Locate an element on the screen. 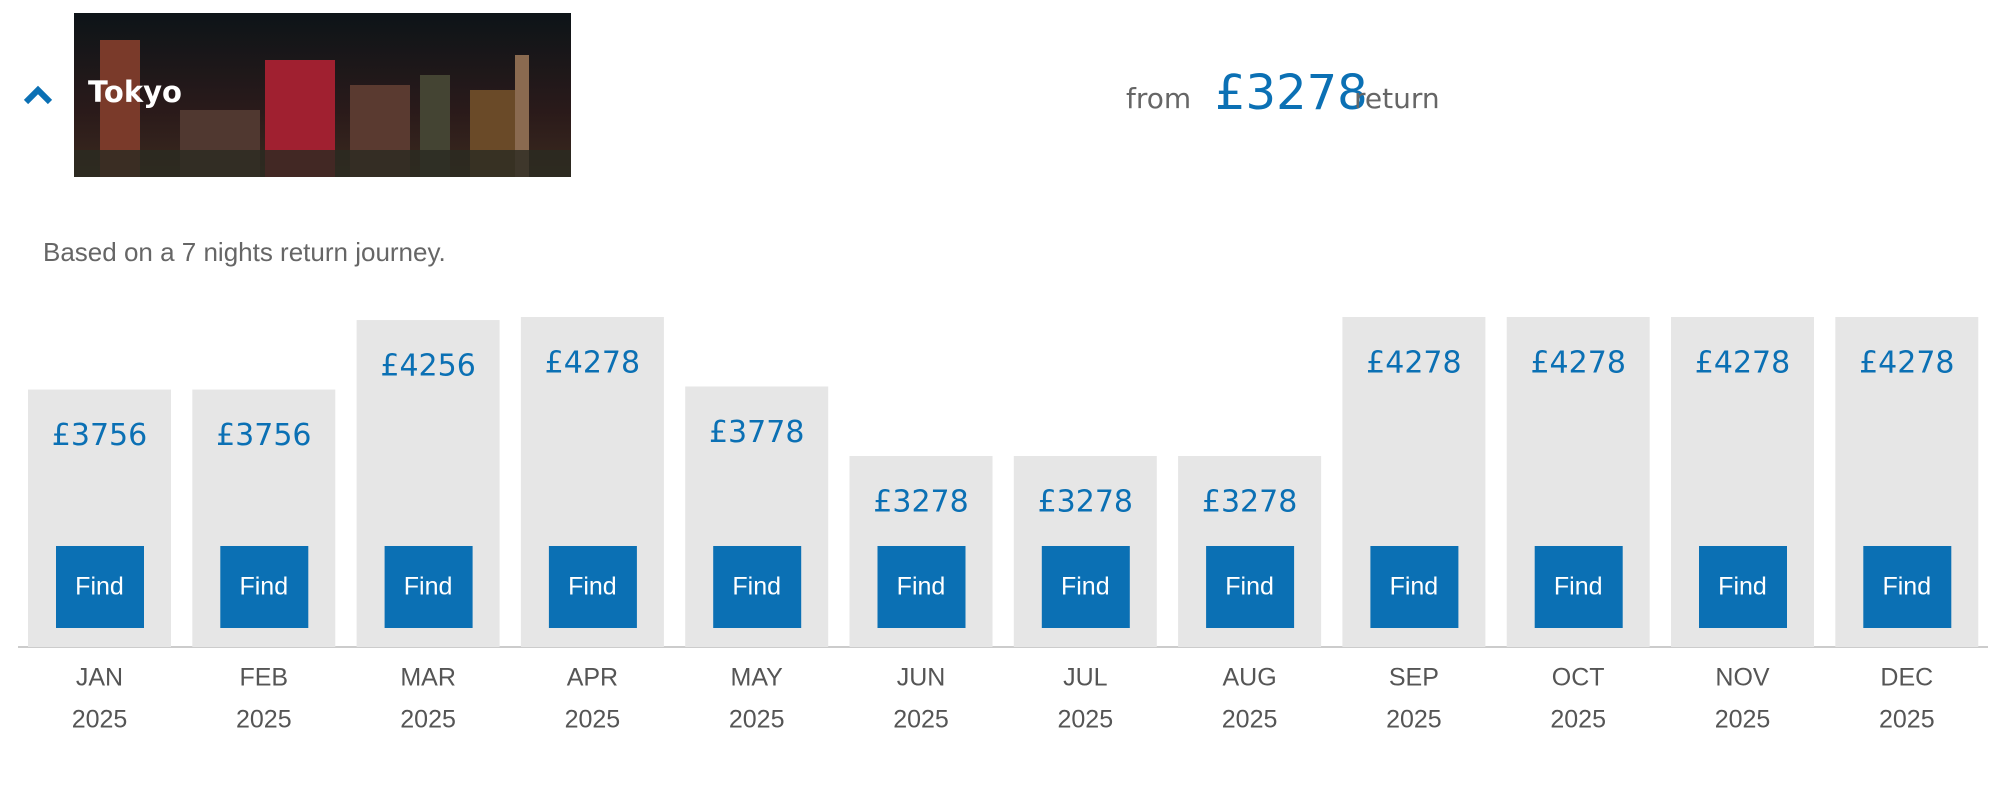 Image resolution: width=2000 pixels, height=793 pixels. from-price: £3278 is located at coordinates (1291, 93).